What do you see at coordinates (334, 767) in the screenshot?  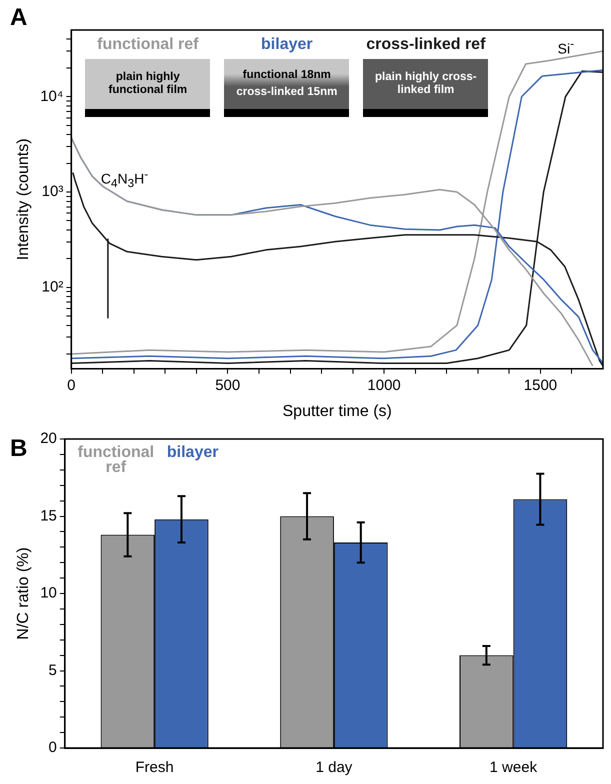 I see `x-tick-label: 1 day` at bounding box center [334, 767].